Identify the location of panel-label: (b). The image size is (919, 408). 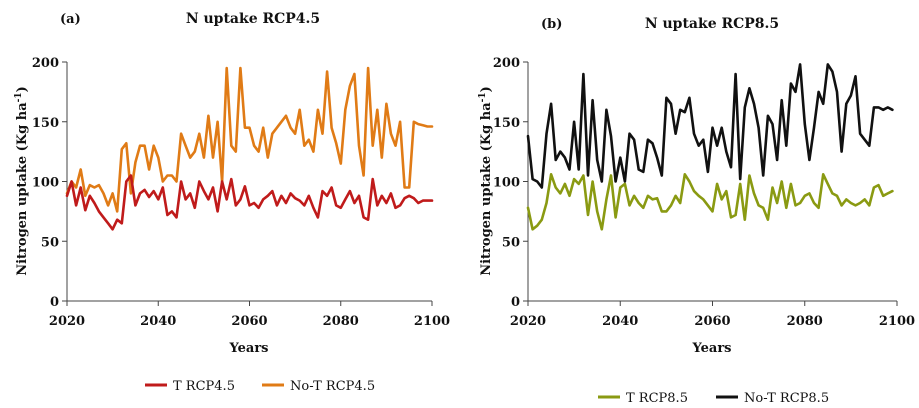
(551, 24).